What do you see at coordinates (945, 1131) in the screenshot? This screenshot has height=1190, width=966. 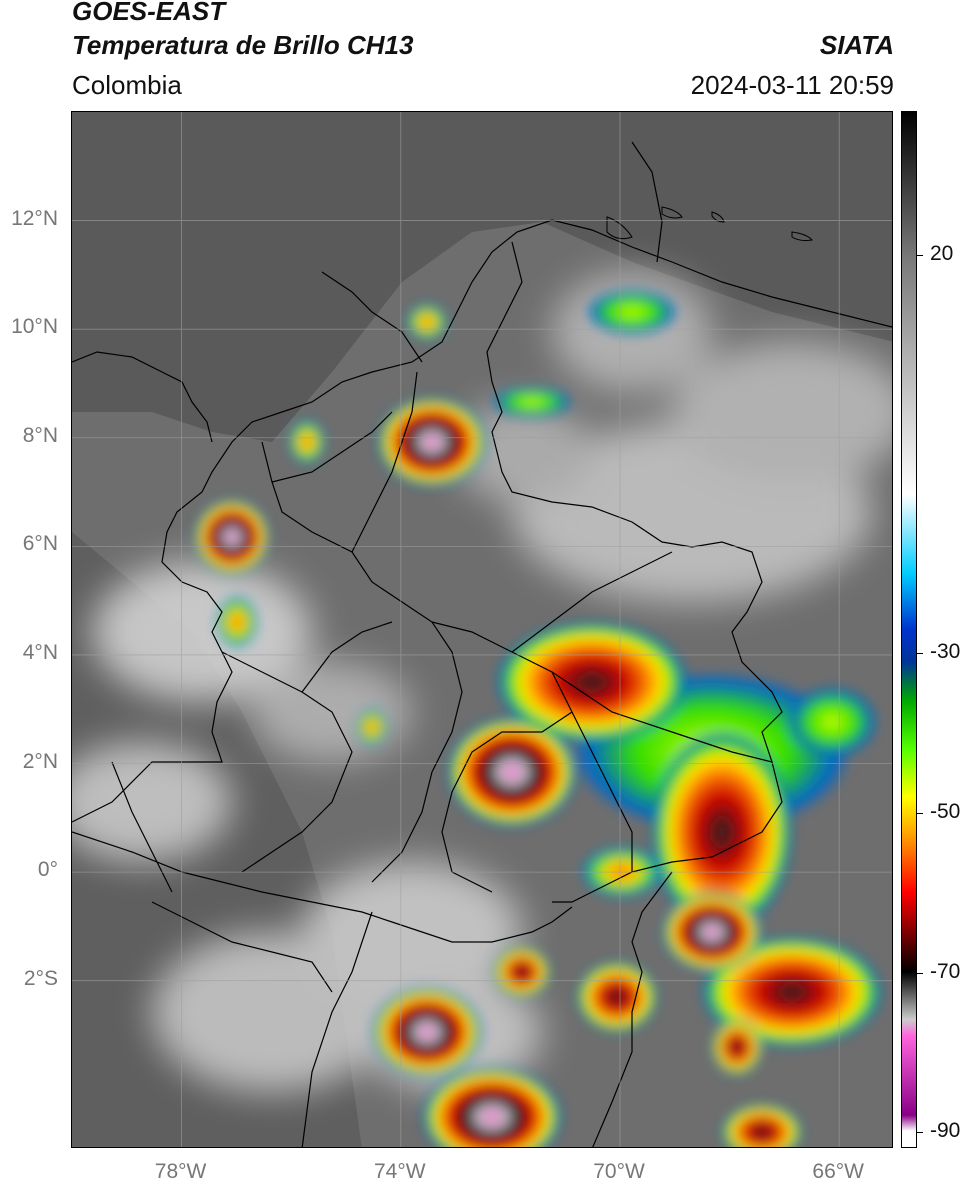 I see `colorbar-label-minus90: -90` at bounding box center [945, 1131].